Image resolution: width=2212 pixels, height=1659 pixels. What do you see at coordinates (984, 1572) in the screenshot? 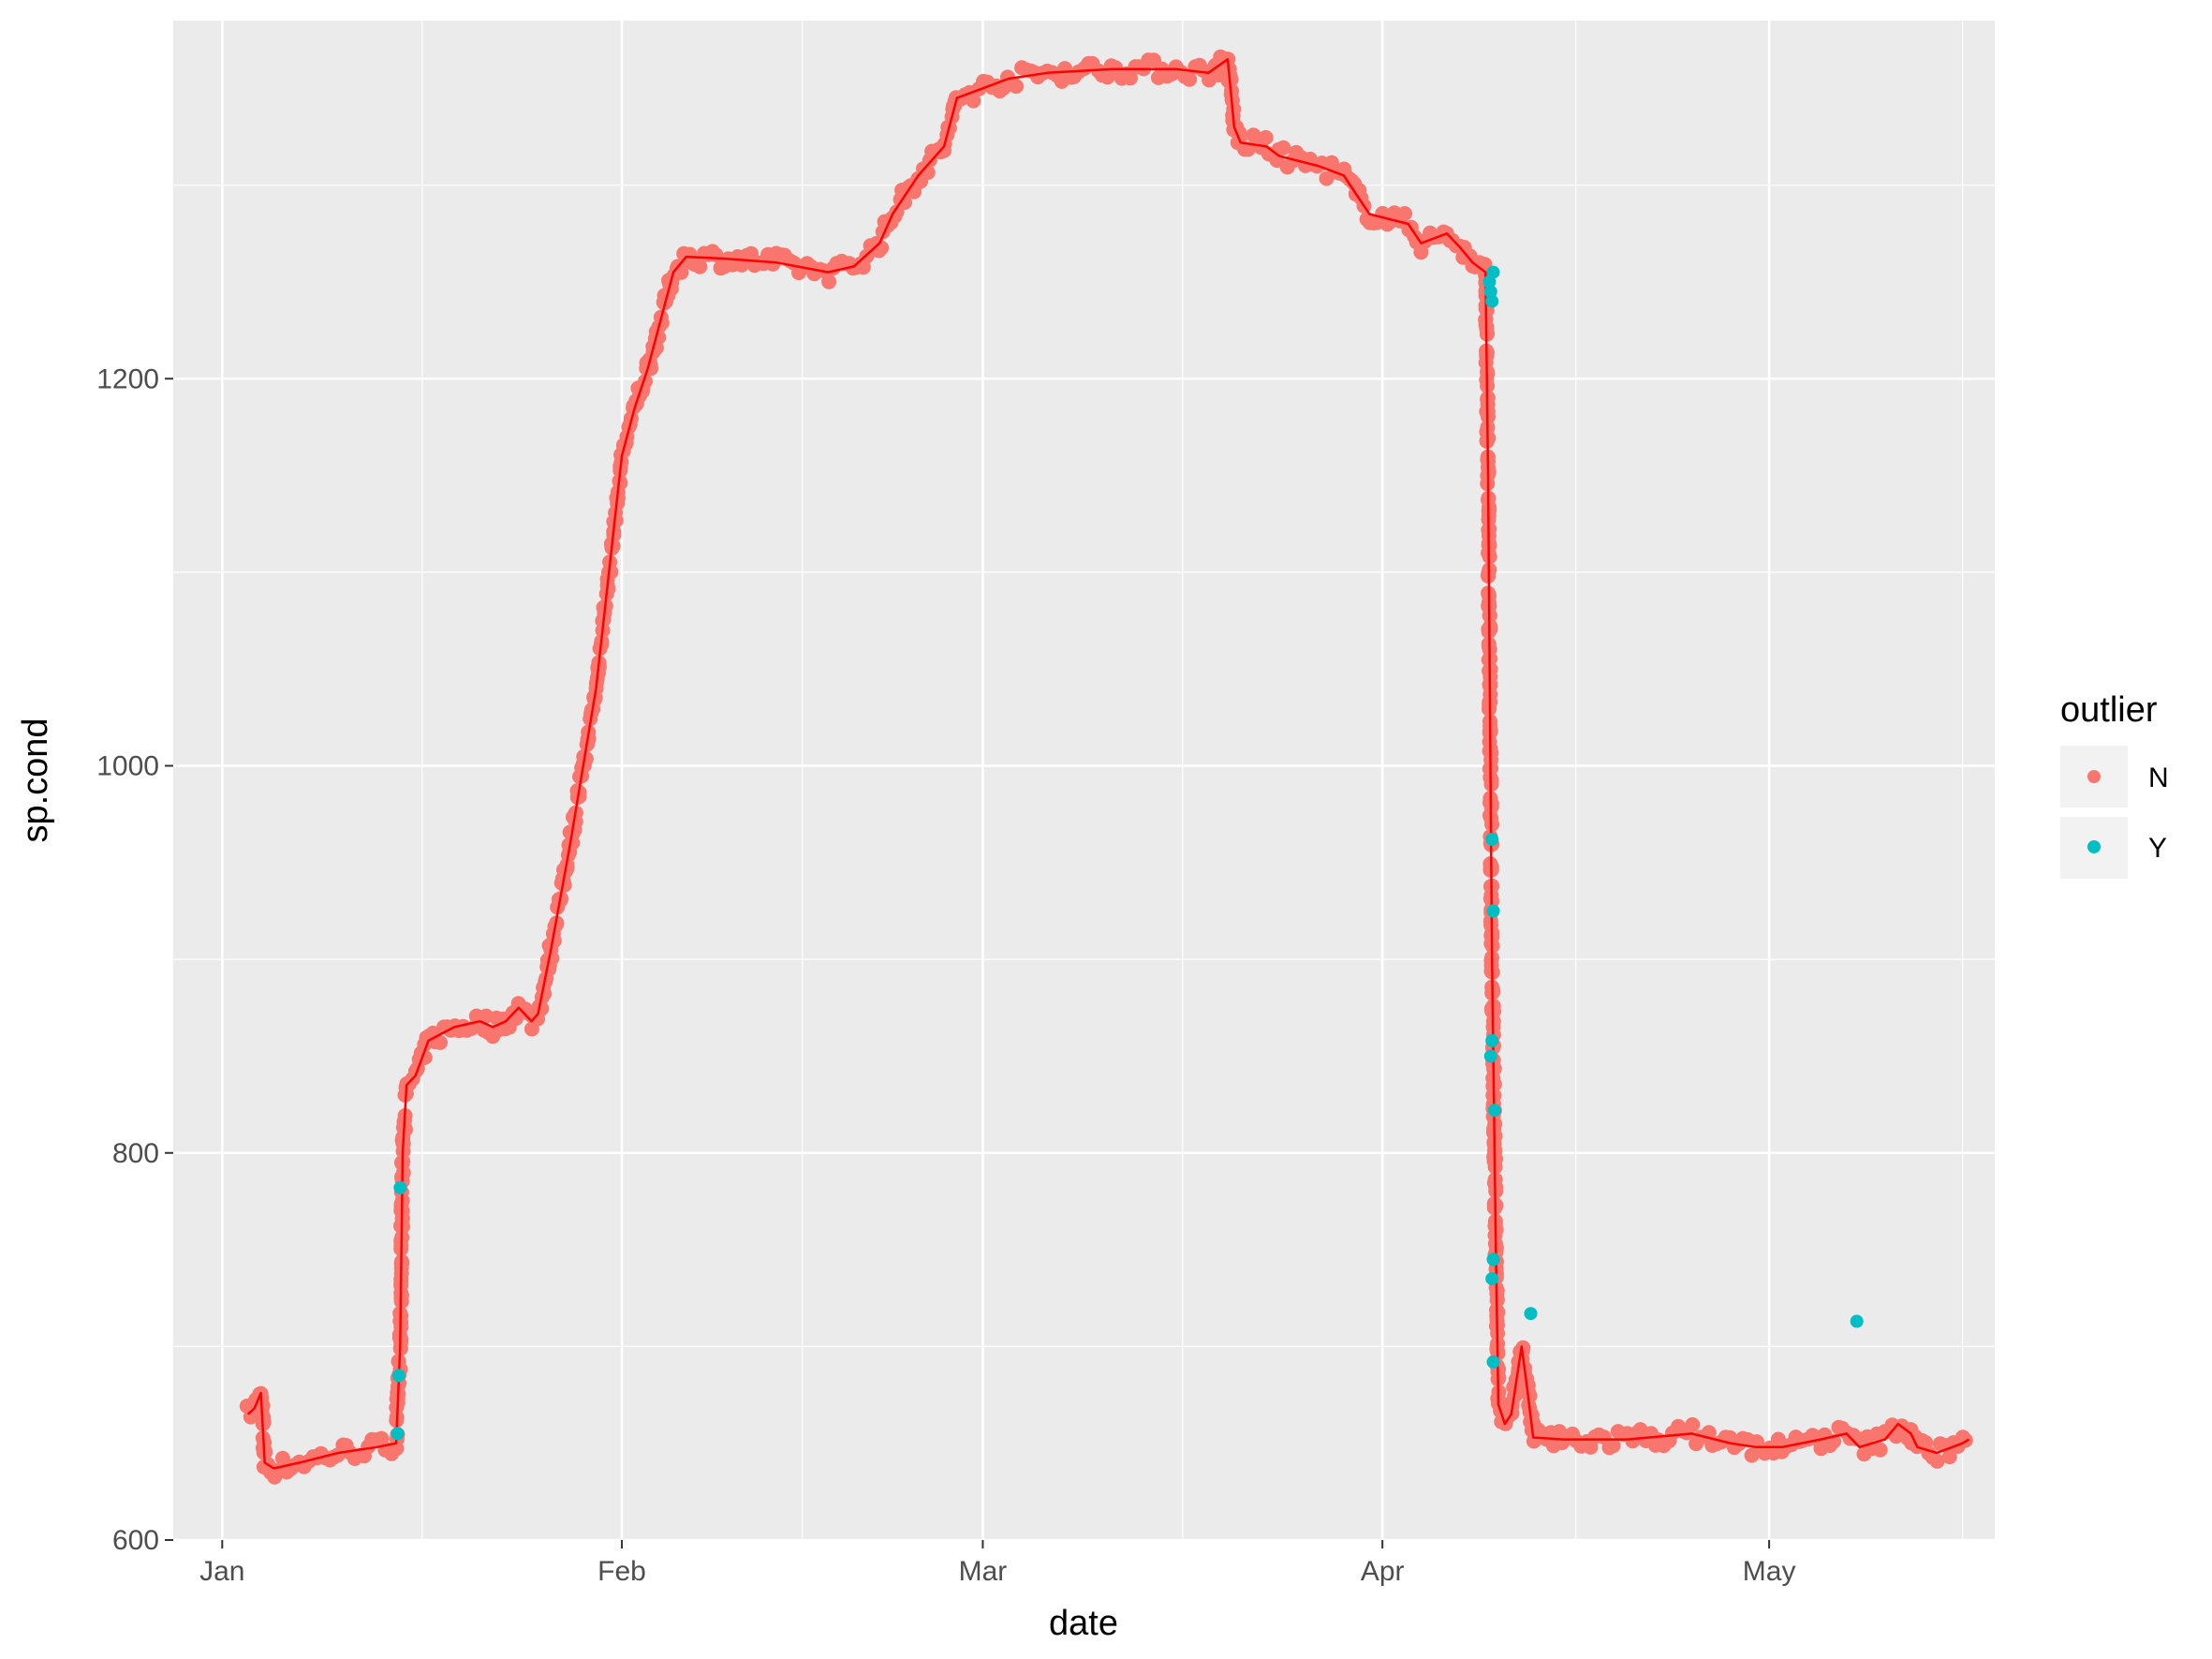
I see `x-tick-label: Mar` at bounding box center [984, 1572].